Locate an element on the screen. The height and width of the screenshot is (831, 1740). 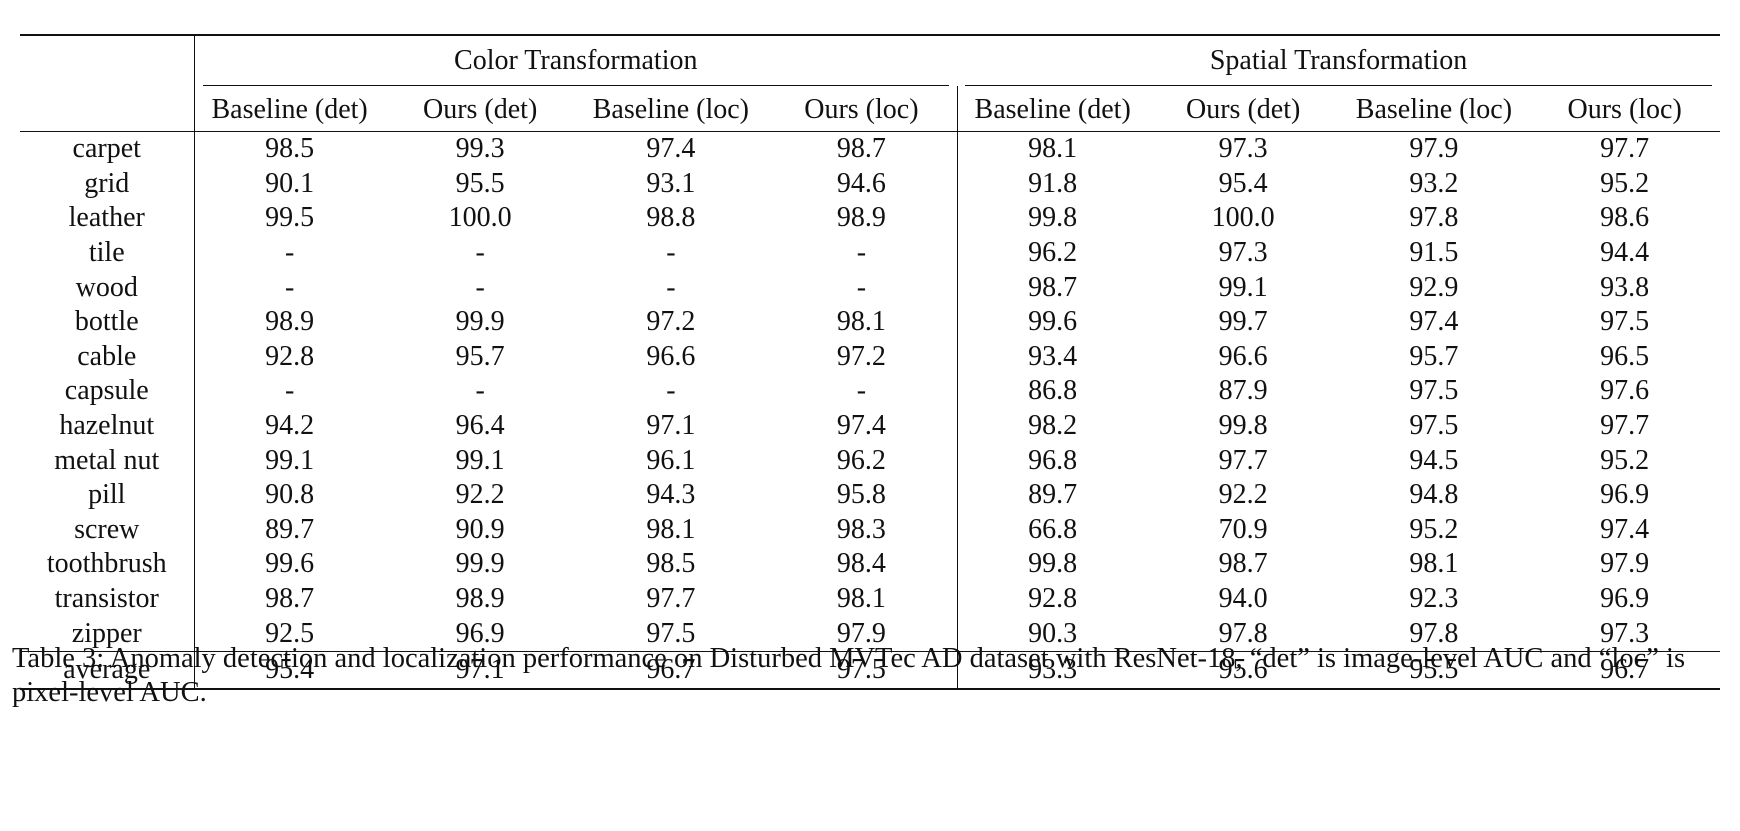
table-cell: 94.6 is located at coordinates (861, 183).